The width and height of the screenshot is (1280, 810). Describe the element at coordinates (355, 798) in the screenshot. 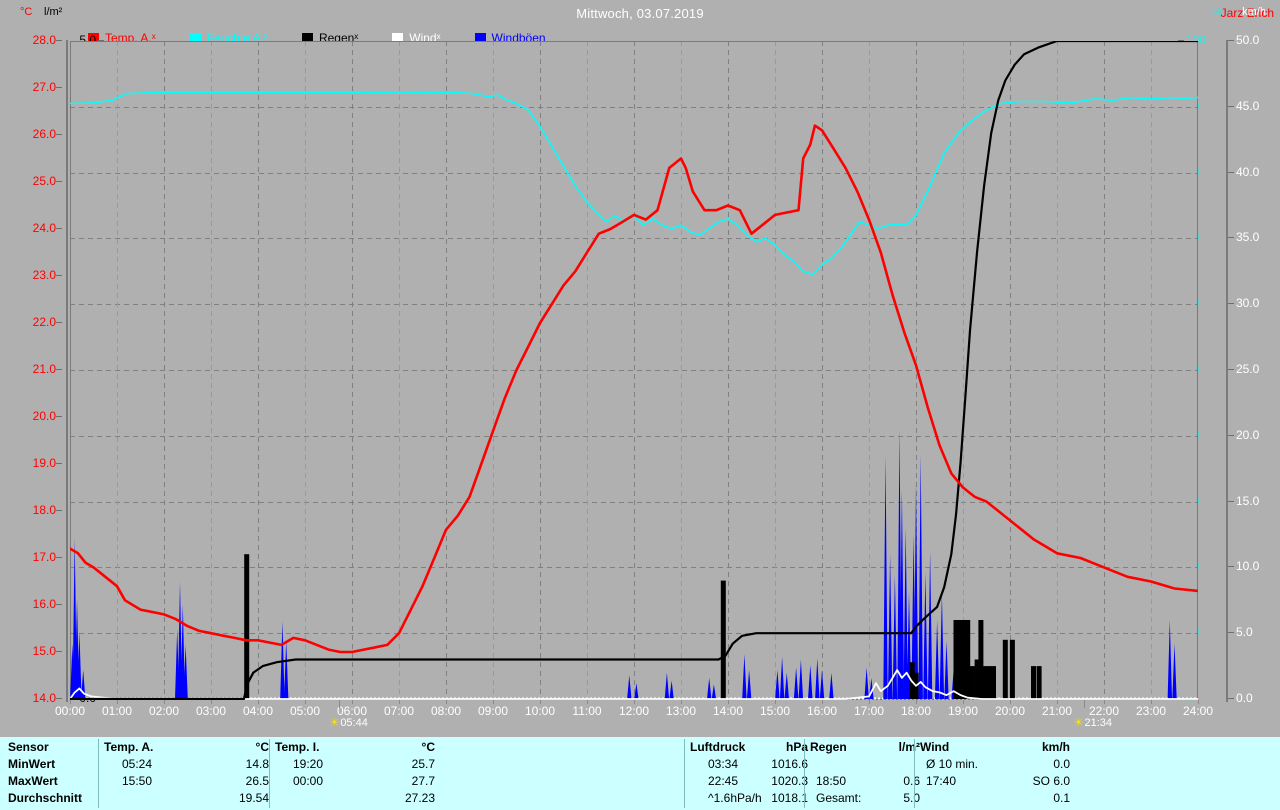

I see `summary-row: 27.23` at that location.